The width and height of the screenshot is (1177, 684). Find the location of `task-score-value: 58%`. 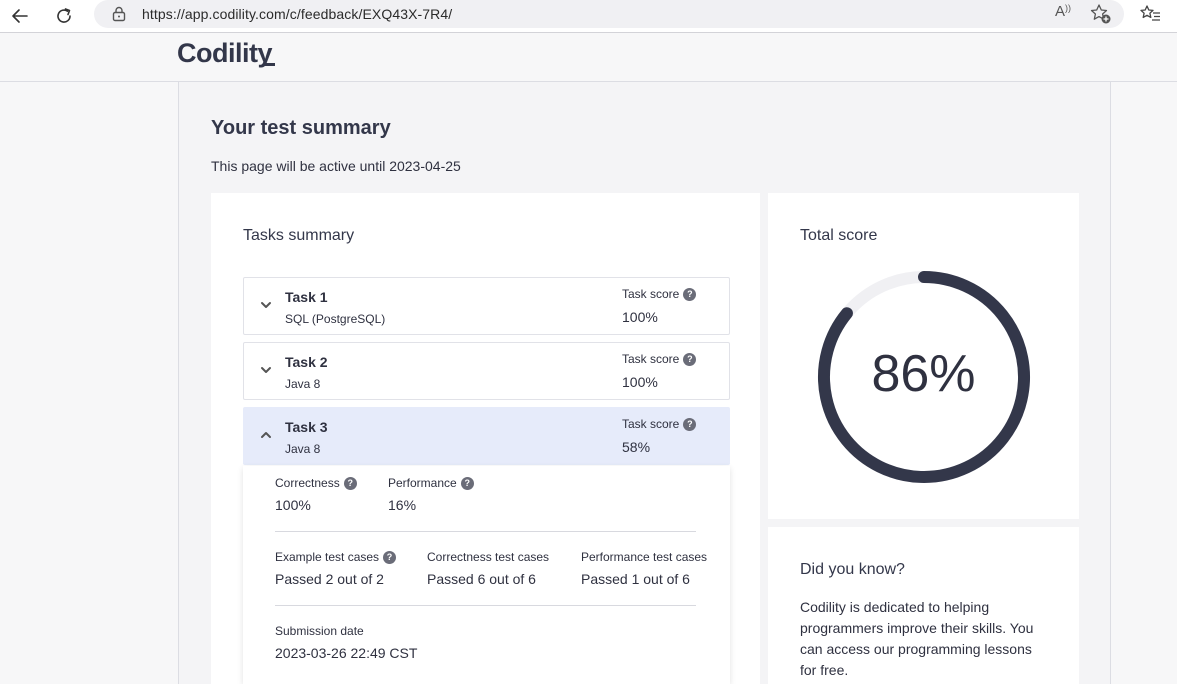

task-score-value: 58% is located at coordinates (636, 447).